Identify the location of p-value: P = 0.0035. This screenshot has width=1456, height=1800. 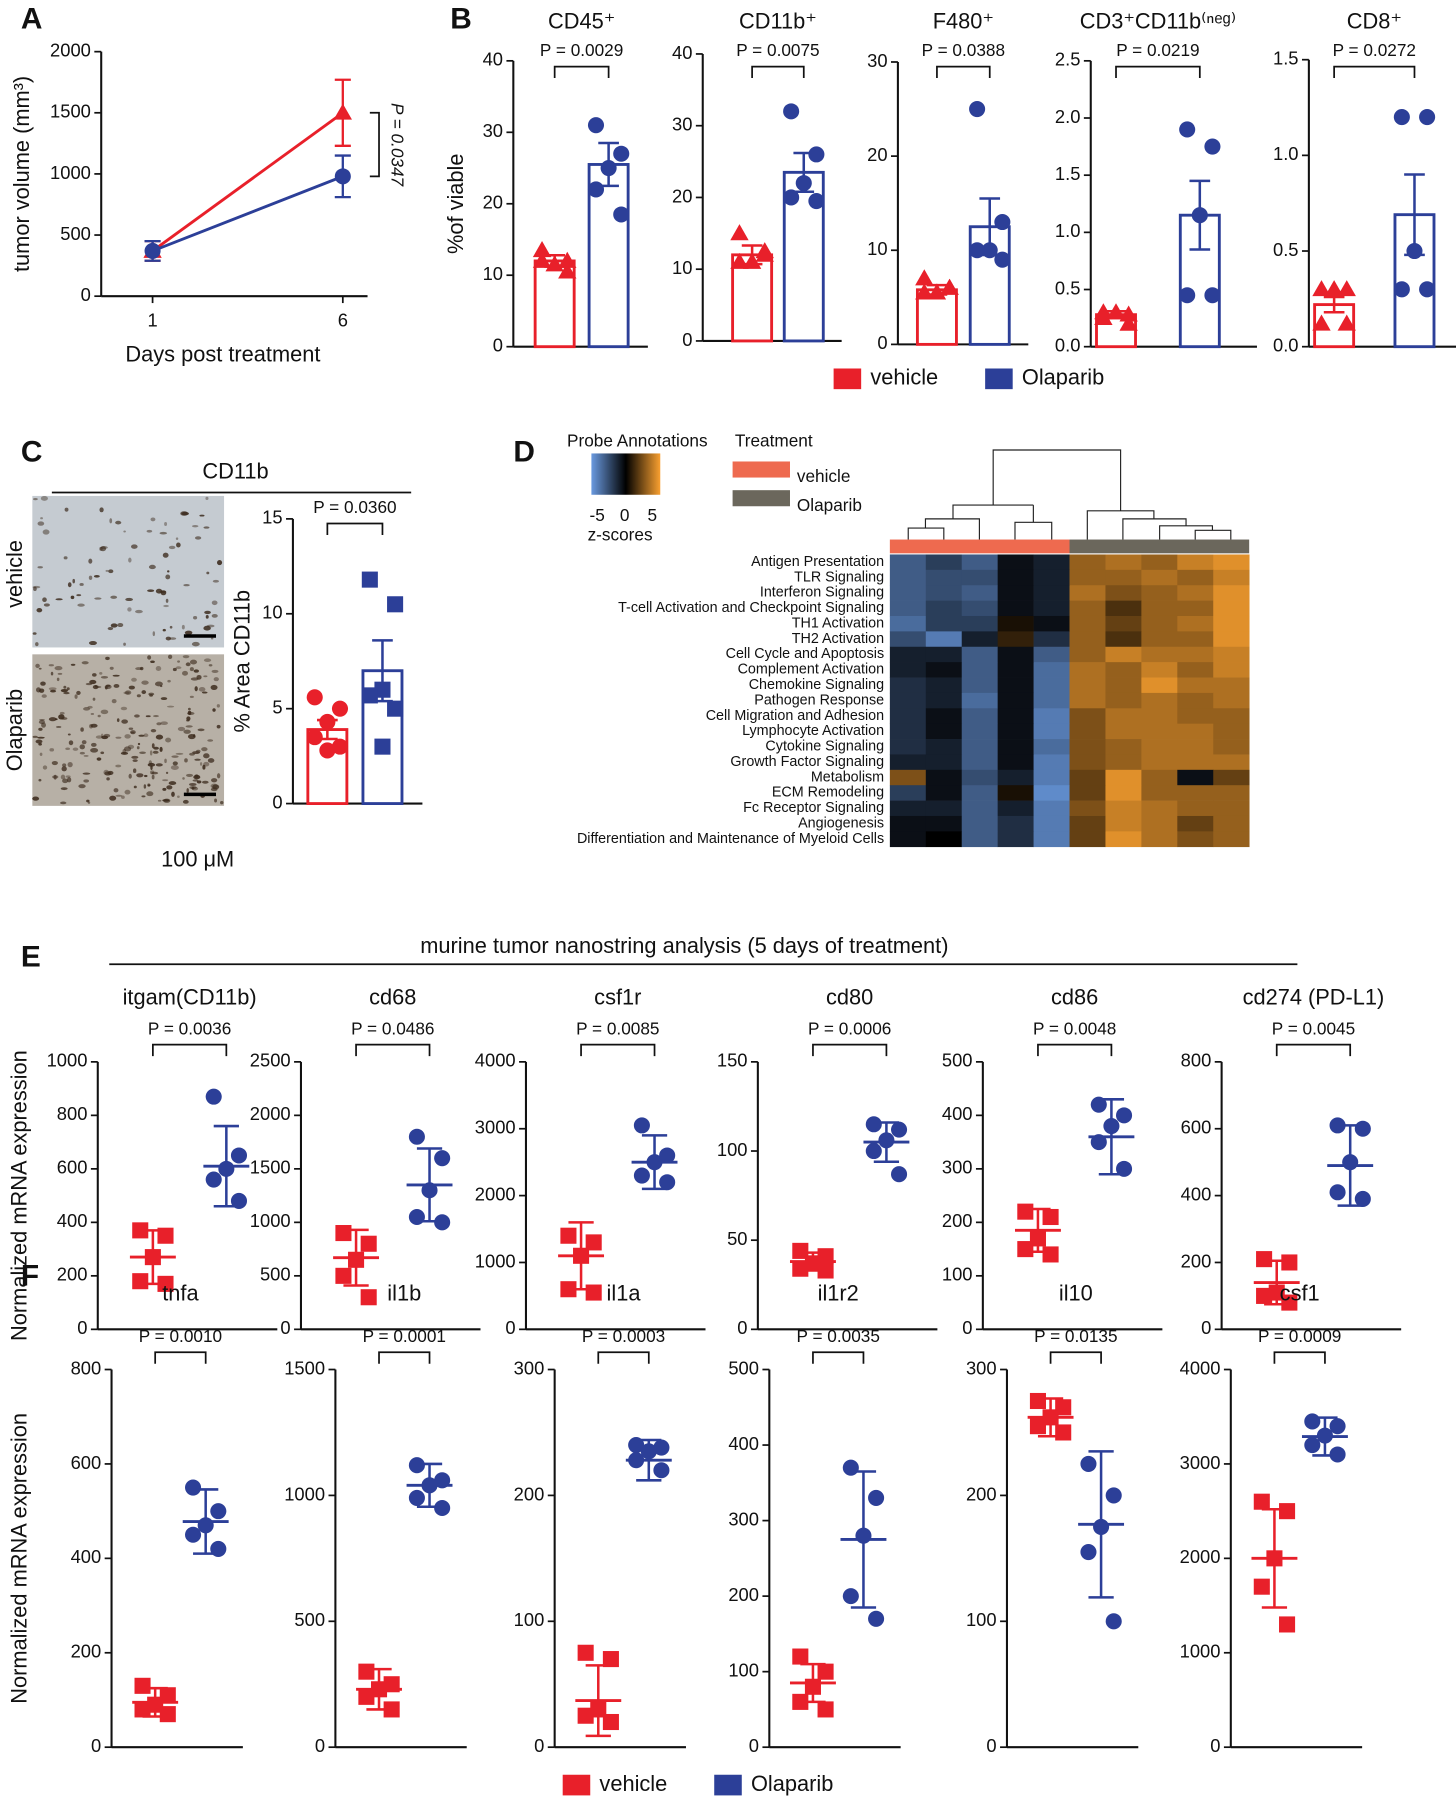
(838, 1336).